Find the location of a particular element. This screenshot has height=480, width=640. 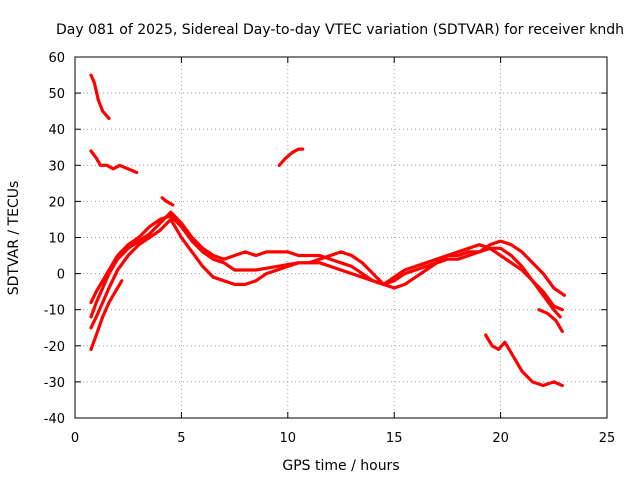

y-tick-label: 50 is located at coordinates (56, 94).